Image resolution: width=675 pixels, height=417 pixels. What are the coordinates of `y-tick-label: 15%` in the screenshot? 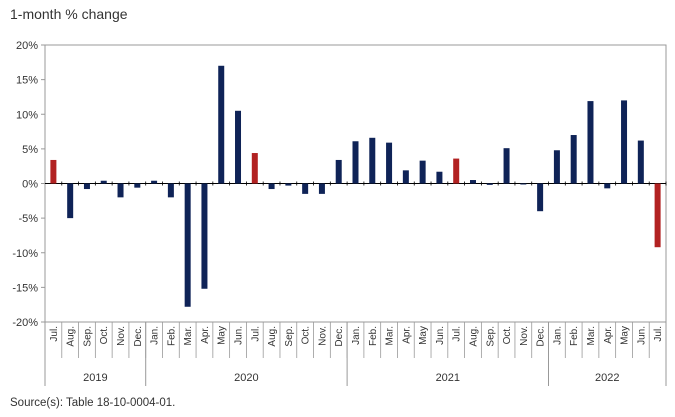 It's located at (27, 81).